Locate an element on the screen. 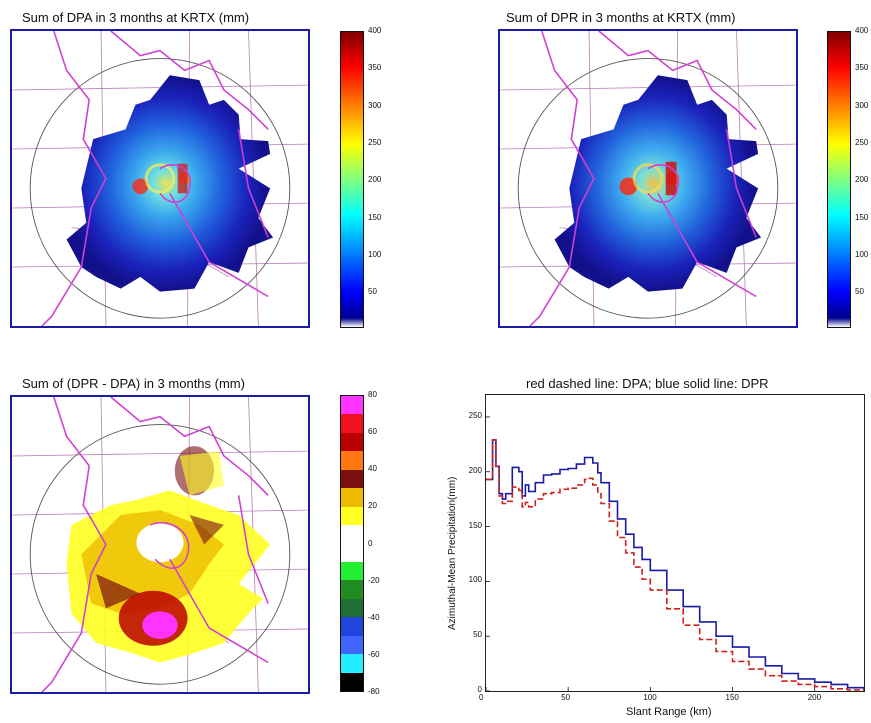 The image size is (871, 723). dpa-colorbar-tick: 100 is located at coordinates (375, 255).